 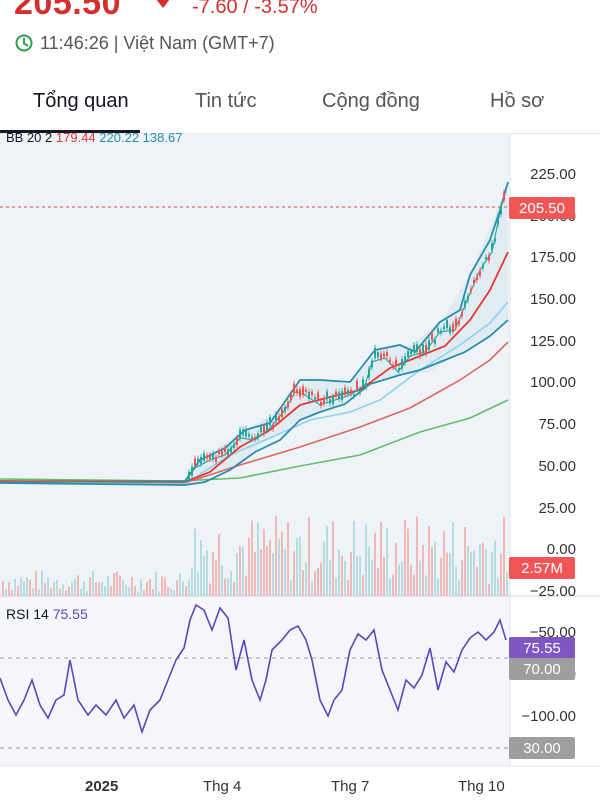 I want to click on bb-legend: BB 20 2 179.44 220.22 138.67, so click(x=94, y=137).